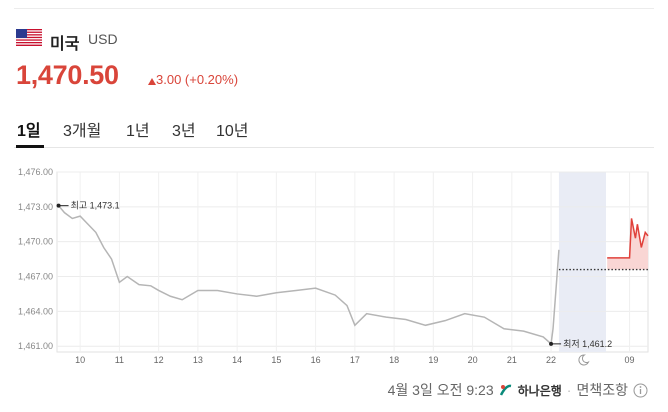 This screenshot has width=668, height=412. I want to click on exchange-rate: 1,470.50, so click(67, 75).